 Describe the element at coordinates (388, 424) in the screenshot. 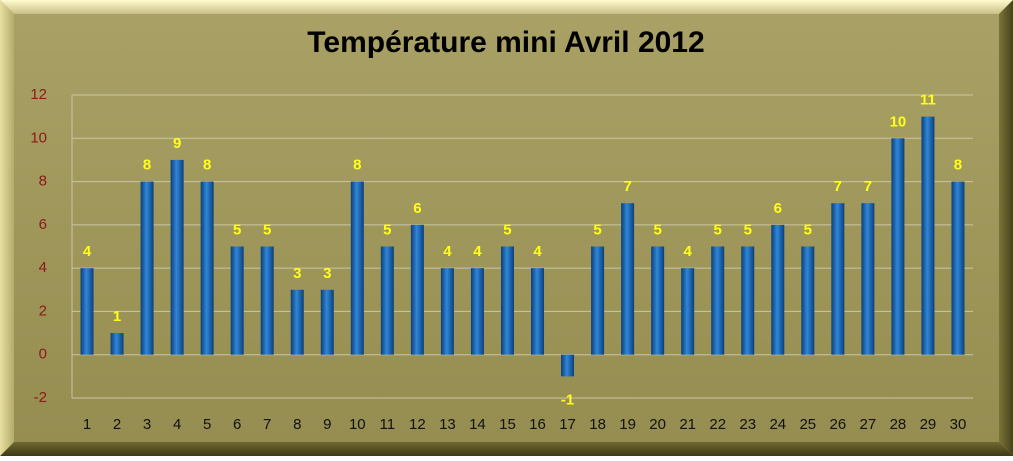

I see `x-tick-label: 11` at that location.